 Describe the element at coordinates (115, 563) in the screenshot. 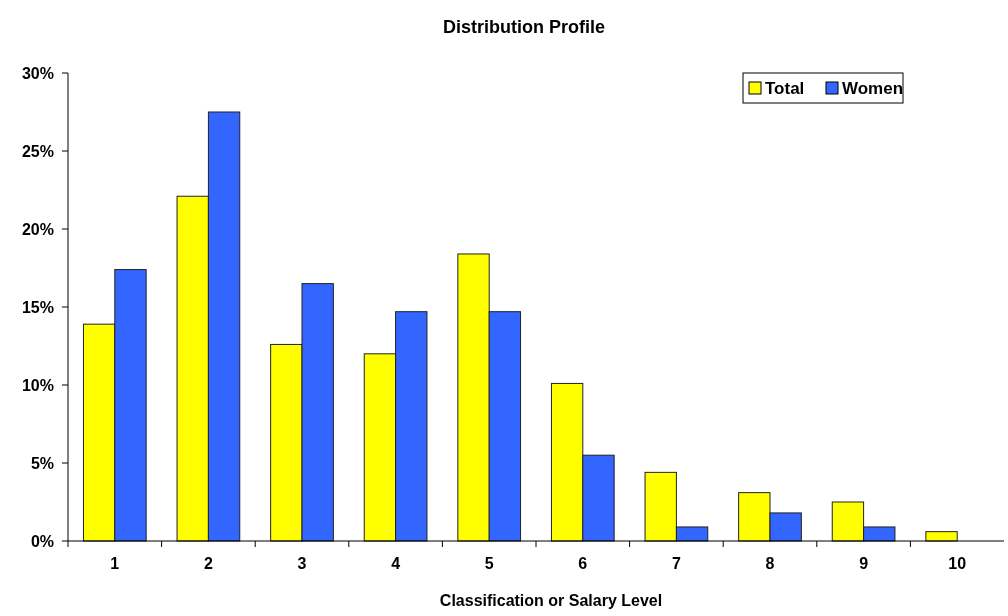

I see `x-tick-label: 1` at that location.